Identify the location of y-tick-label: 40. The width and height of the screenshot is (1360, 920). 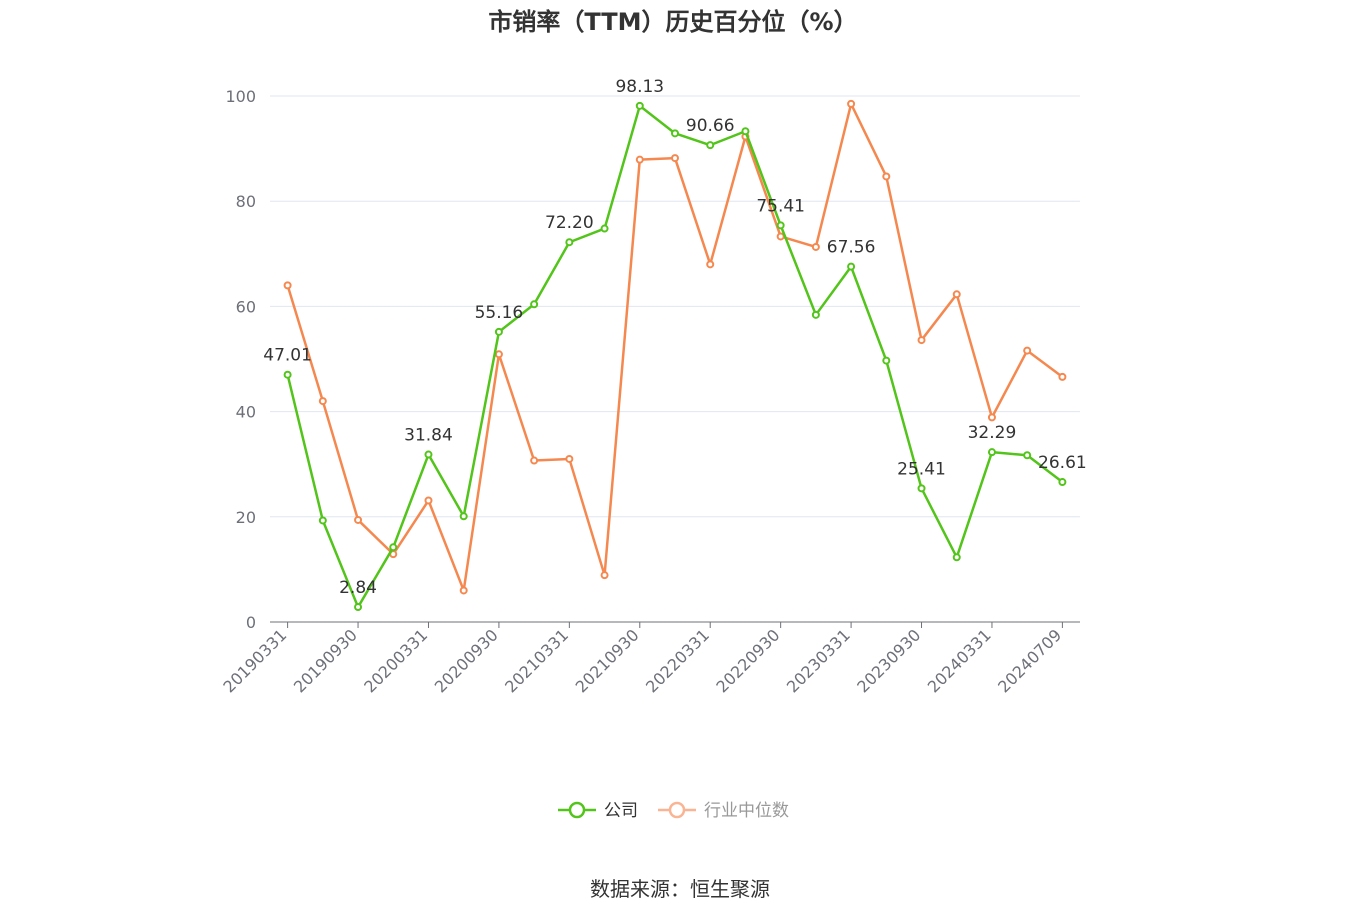
(246, 412).